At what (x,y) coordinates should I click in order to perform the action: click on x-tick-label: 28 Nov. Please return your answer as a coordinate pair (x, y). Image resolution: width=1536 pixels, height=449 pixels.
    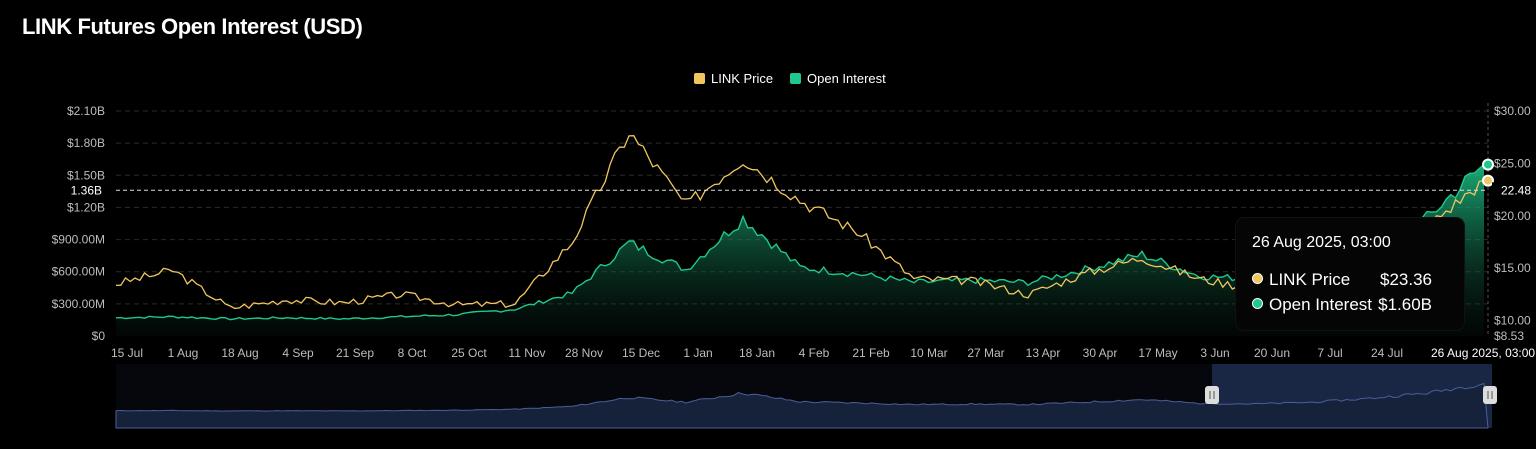
    Looking at the image, I should click on (584, 353).